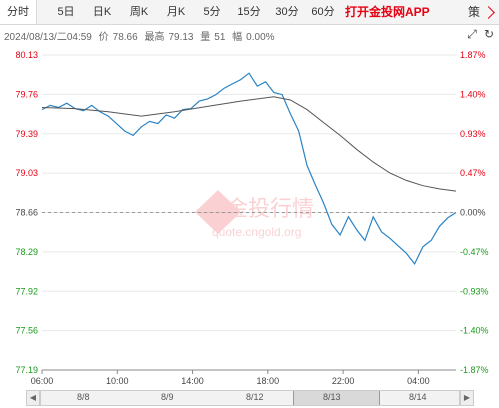  Describe the element at coordinates (260, 37) in the screenshot. I see `change-value: 0.00%` at that location.